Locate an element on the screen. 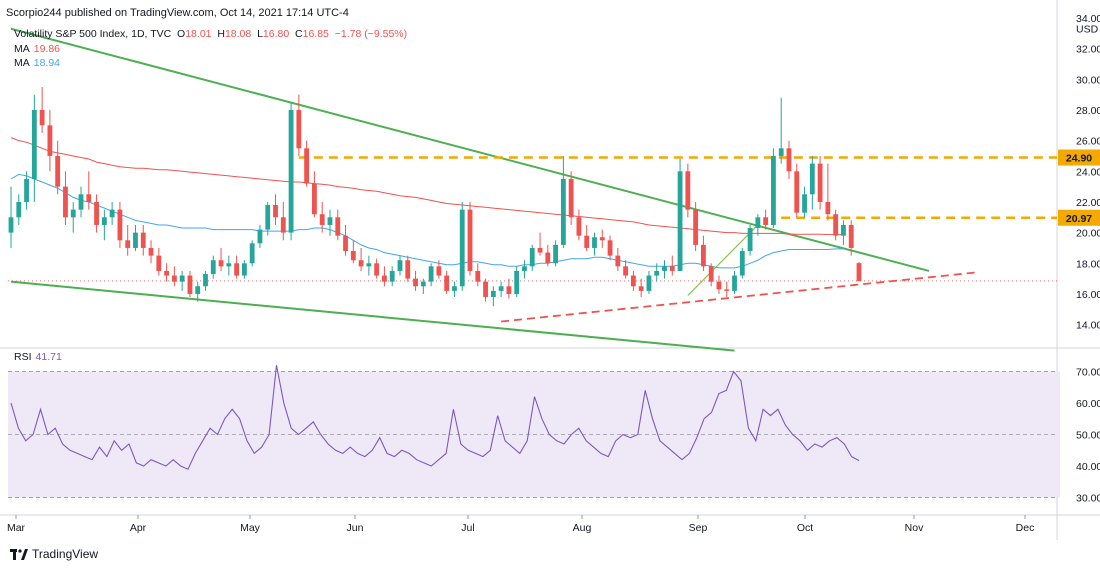 This screenshot has width=1100, height=572. month-label: Sep is located at coordinates (698, 528).